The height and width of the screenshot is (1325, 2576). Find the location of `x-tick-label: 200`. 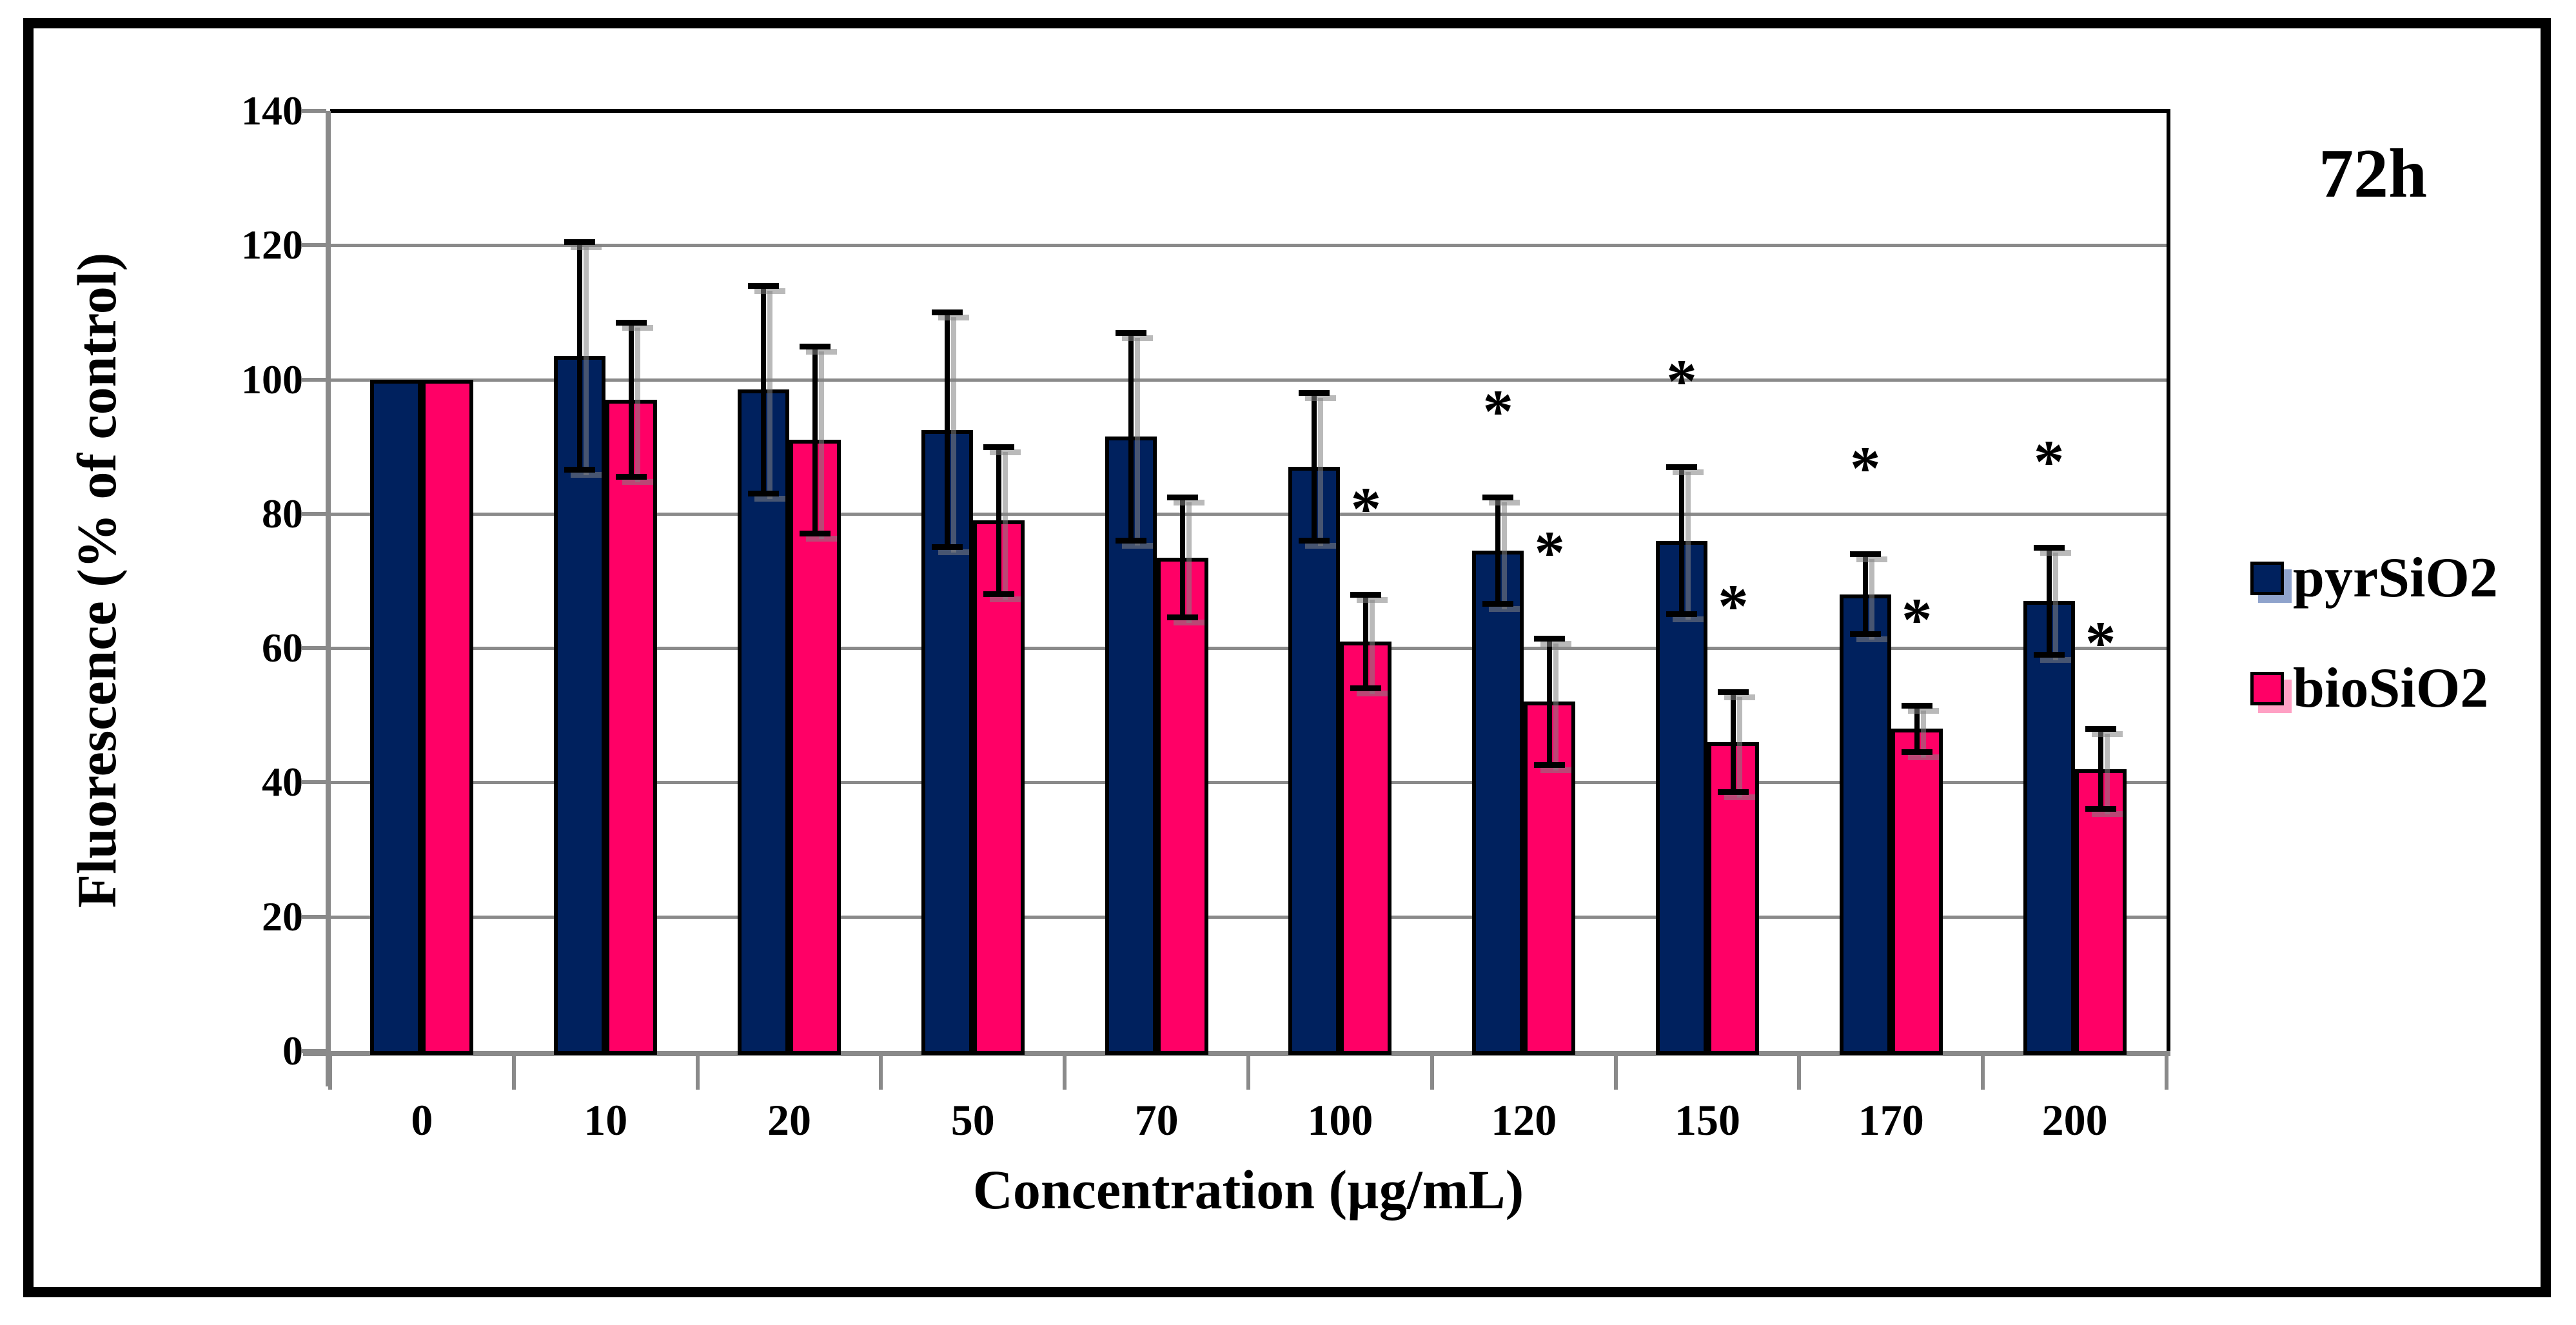

x-tick-label: 200 is located at coordinates (2074, 1119).